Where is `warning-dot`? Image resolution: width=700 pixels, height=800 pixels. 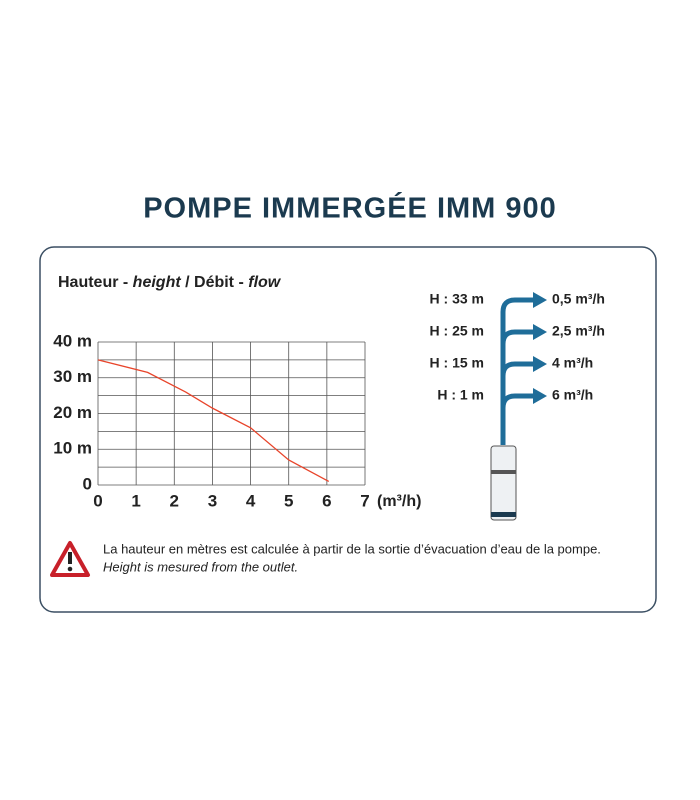
warning-dot is located at coordinates (70, 569).